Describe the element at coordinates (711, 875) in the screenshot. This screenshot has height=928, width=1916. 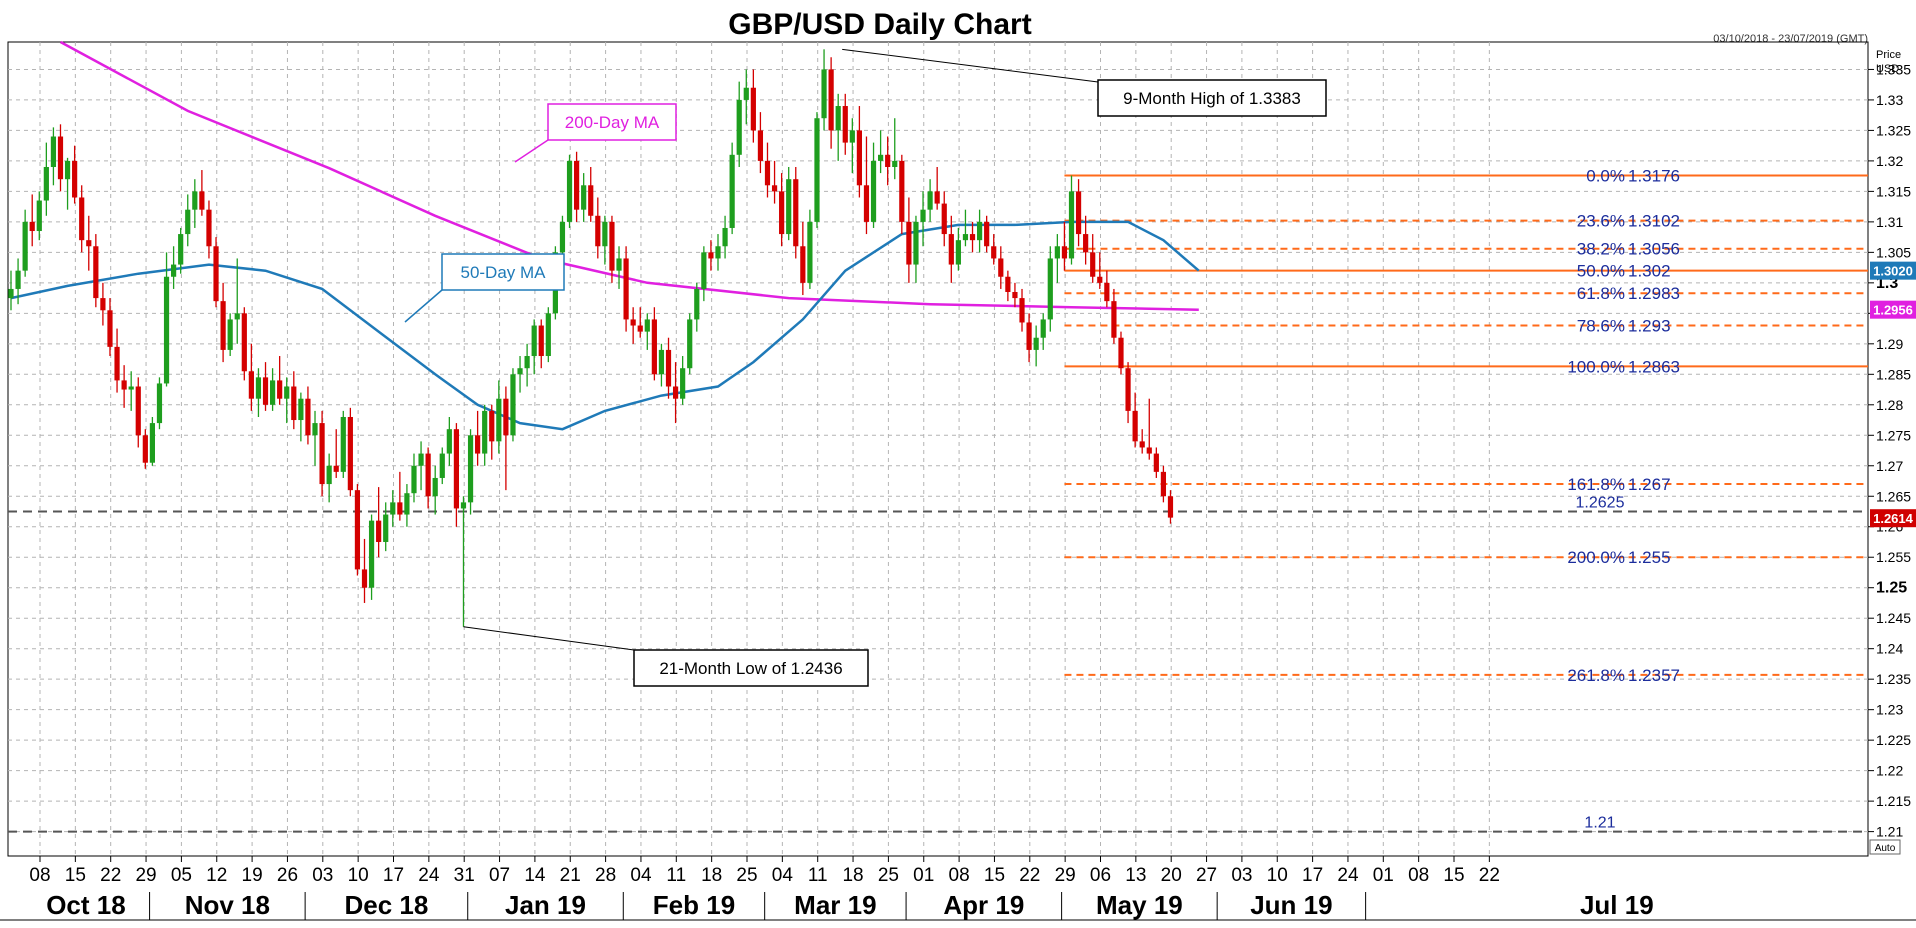
I see `x-tick-label: 18` at that location.